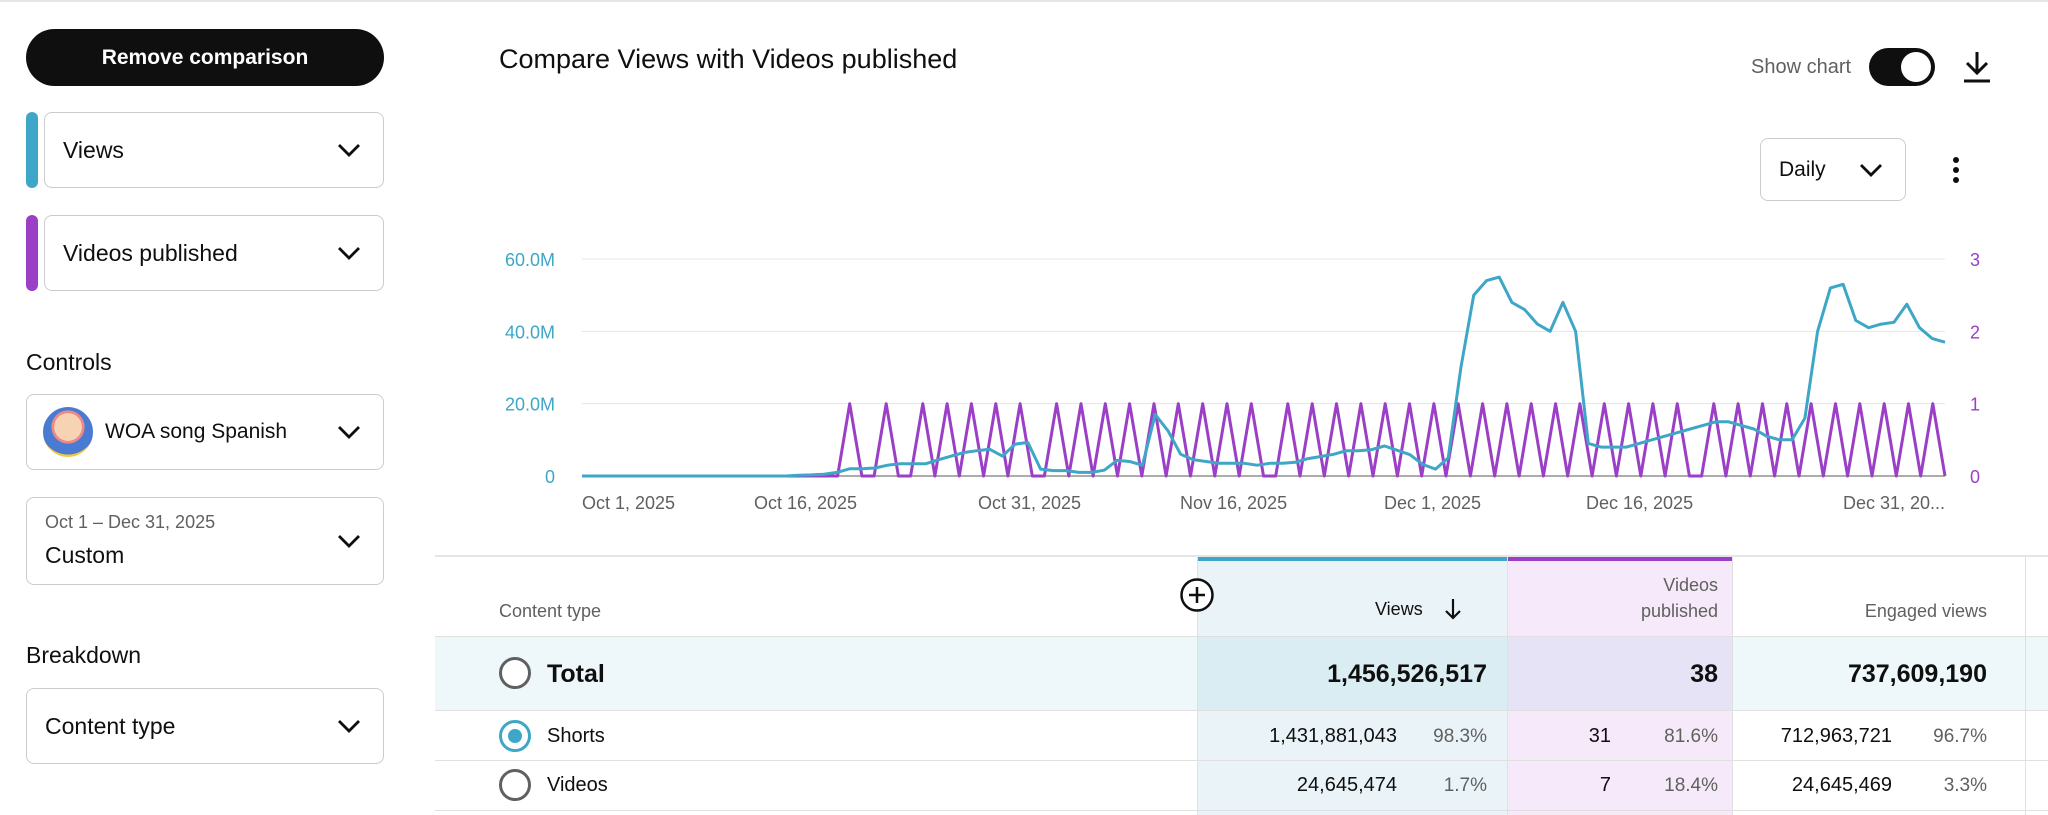 The width and height of the screenshot is (2048, 815). Describe the element at coordinates (577, 785) in the screenshot. I see `row-label-videos: Videos` at that location.